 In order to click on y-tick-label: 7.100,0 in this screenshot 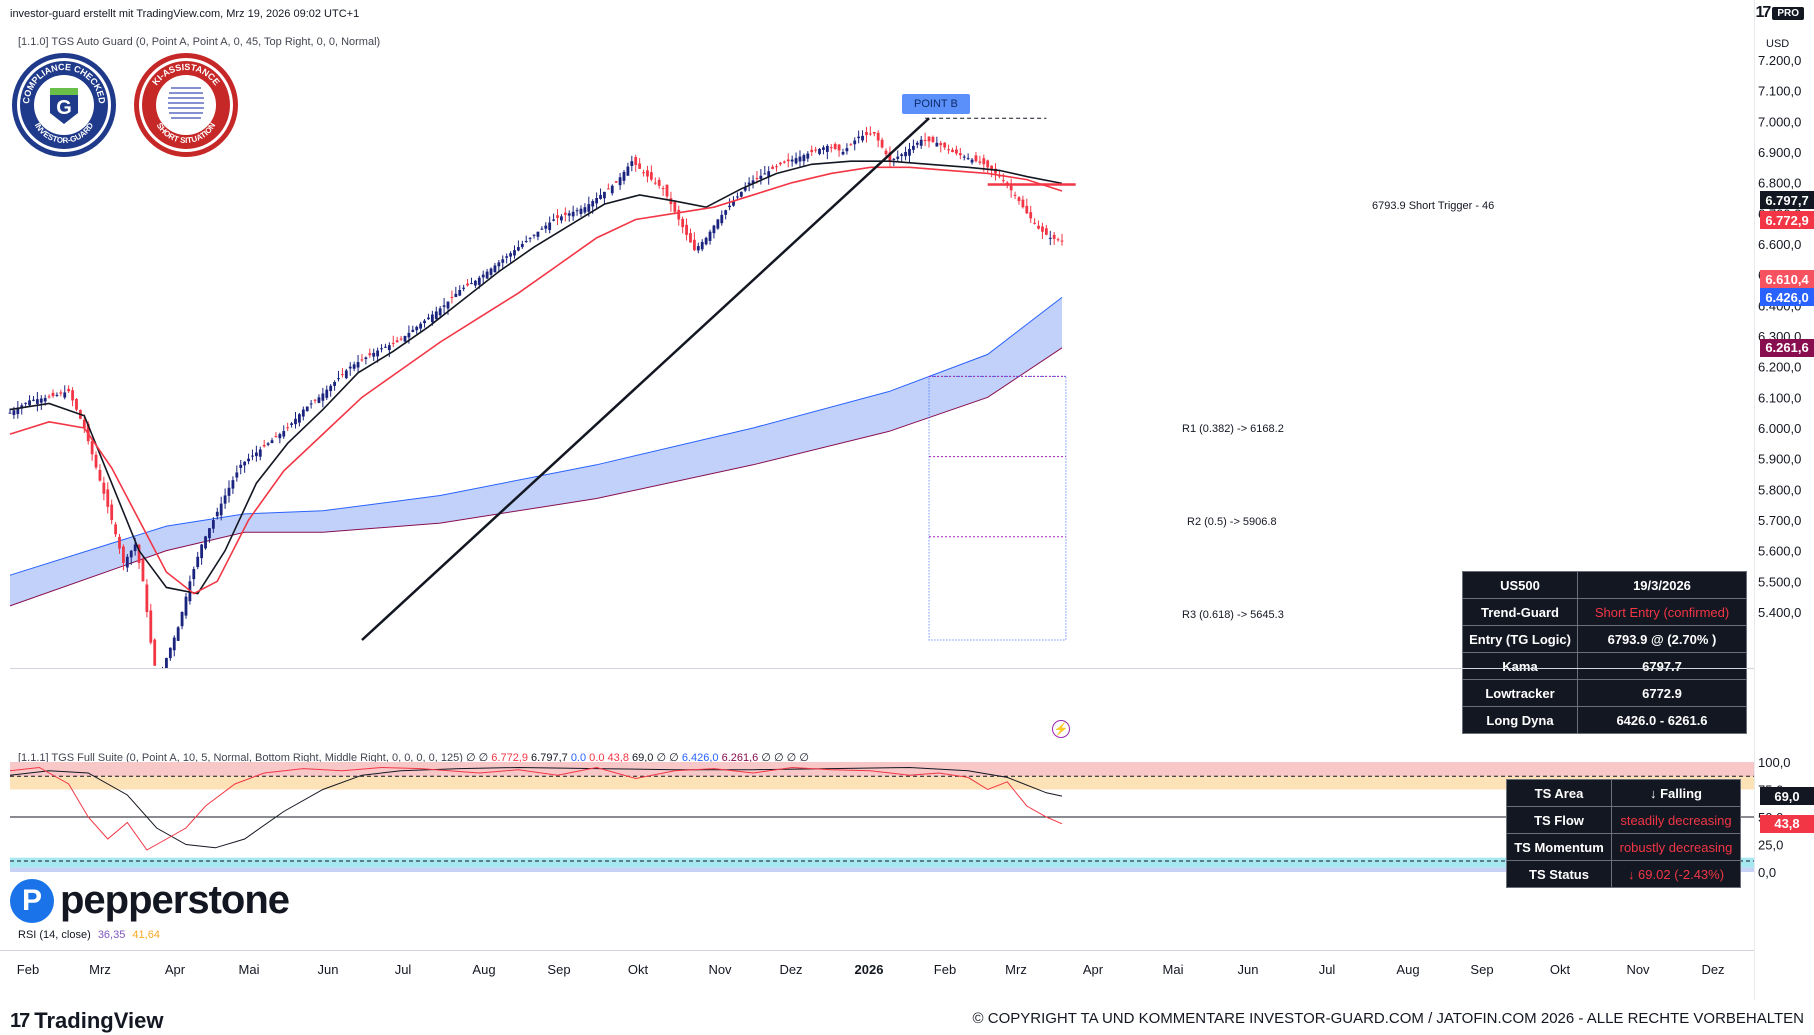, I will do `click(1779, 91)`.